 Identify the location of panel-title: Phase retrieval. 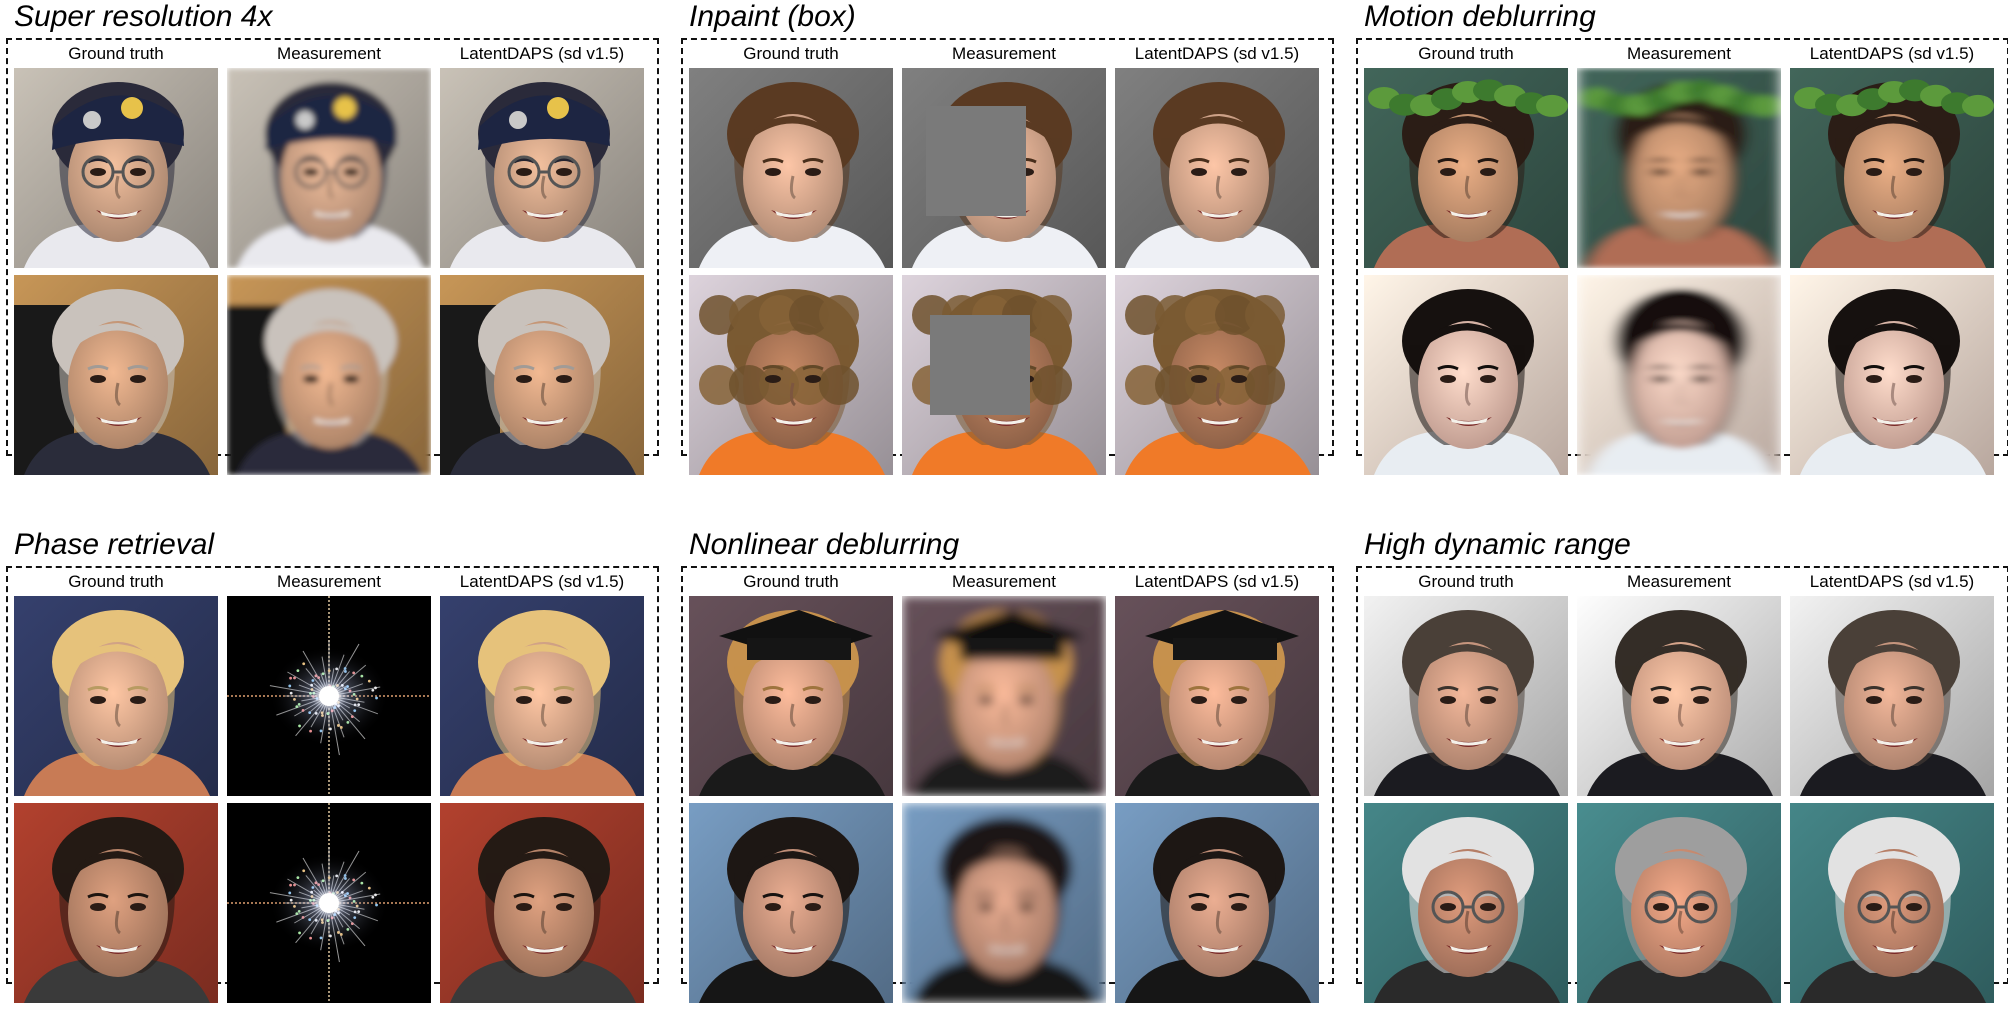
(114, 544).